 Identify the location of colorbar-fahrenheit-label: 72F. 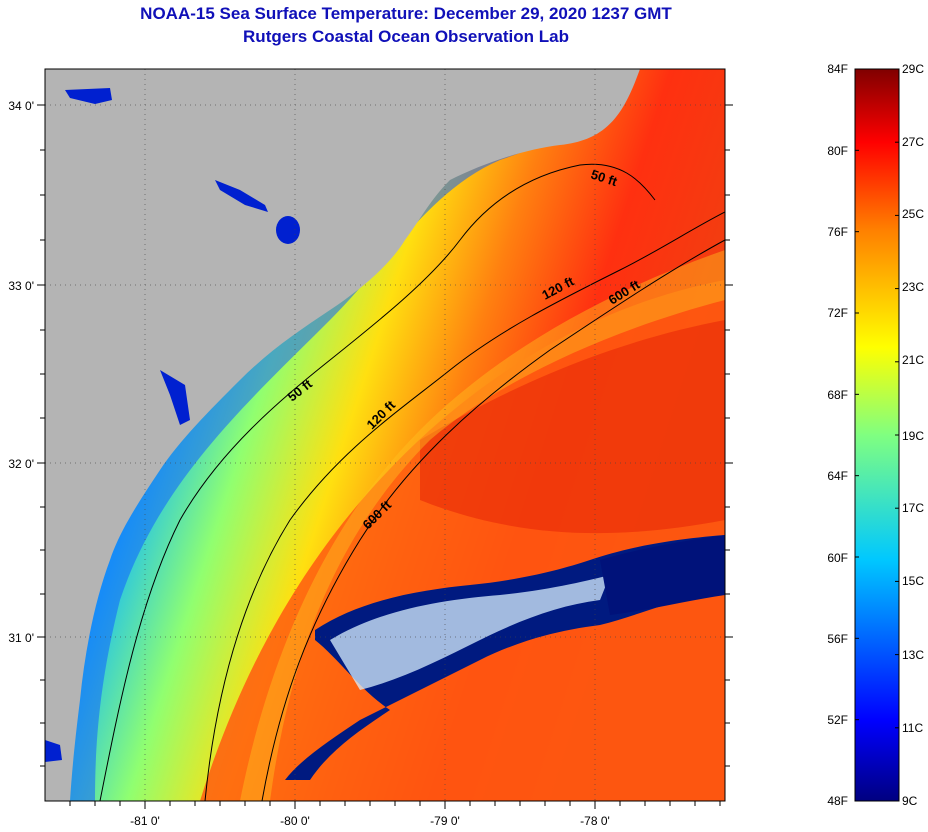
(837, 313).